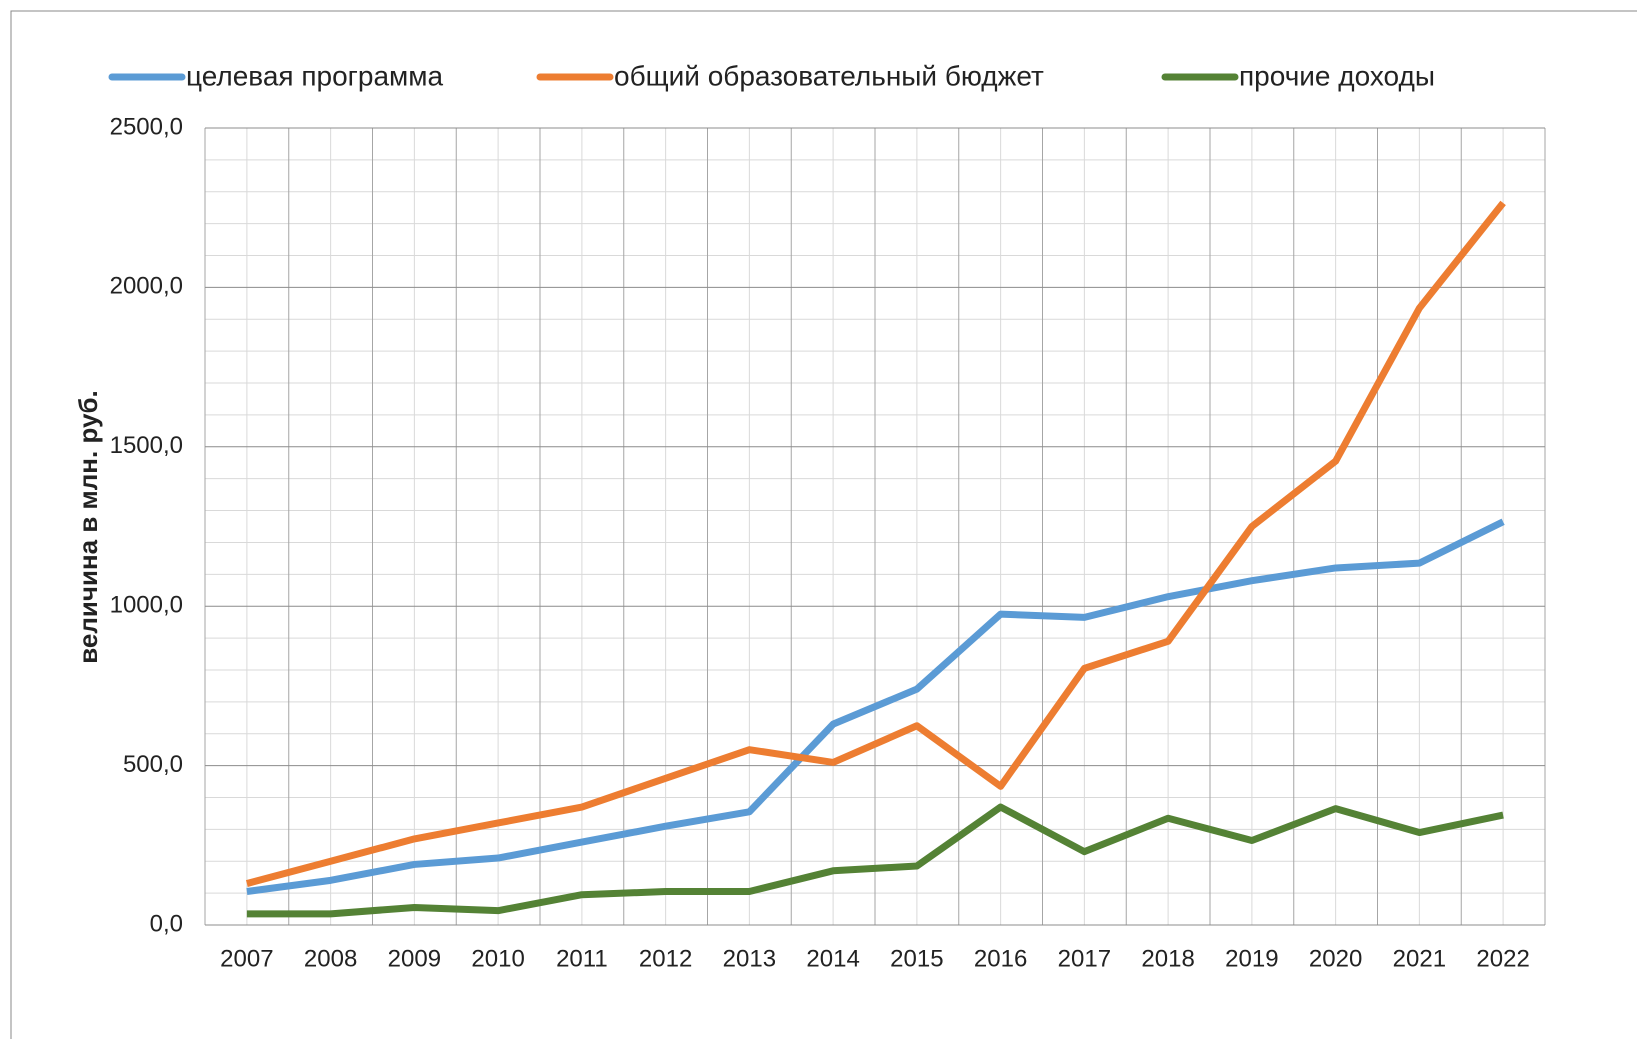  What do you see at coordinates (330, 958) in the screenshot?
I see `x-tick-label: 2008` at bounding box center [330, 958].